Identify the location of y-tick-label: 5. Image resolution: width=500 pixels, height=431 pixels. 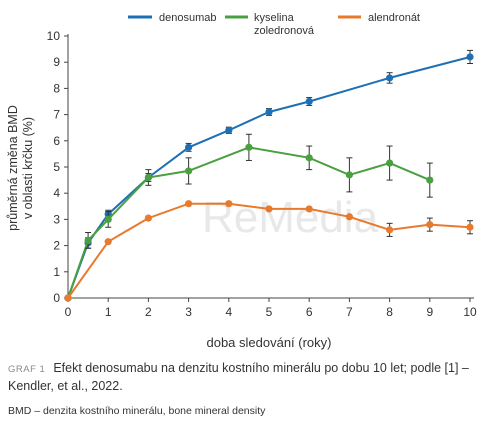
(56, 167).